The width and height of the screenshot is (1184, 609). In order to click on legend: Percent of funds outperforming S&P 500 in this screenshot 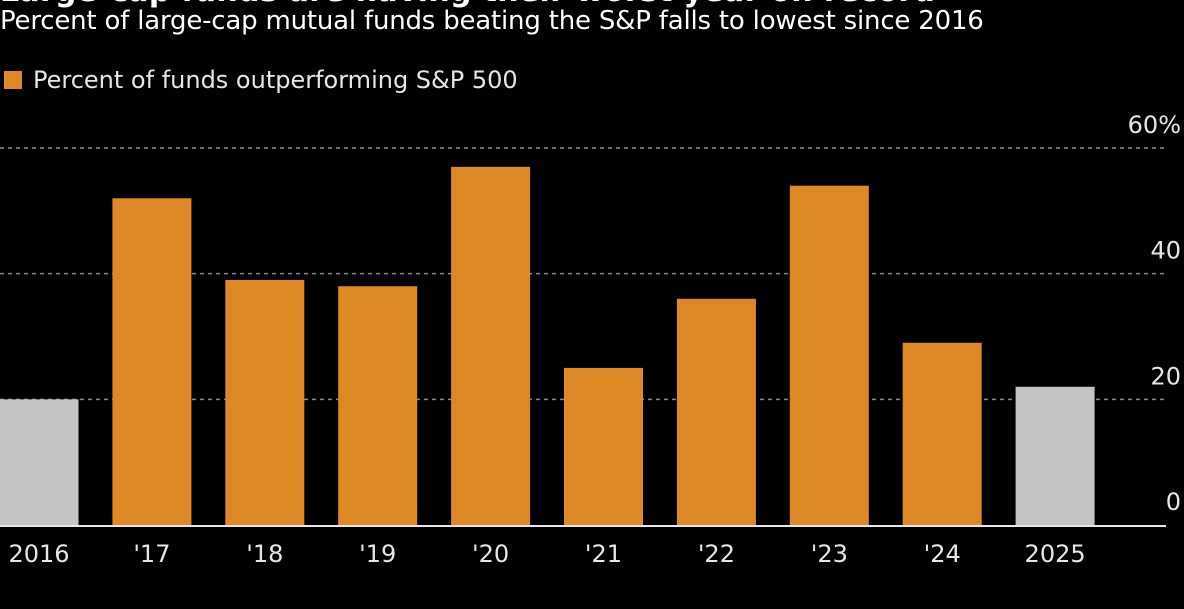, I will do `click(261, 80)`.